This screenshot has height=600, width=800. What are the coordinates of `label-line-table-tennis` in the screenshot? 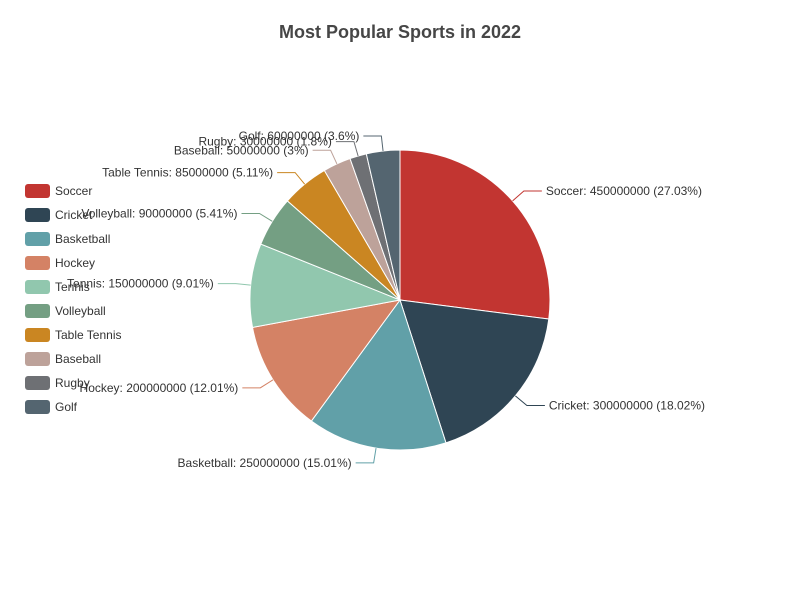 It's located at (291, 178).